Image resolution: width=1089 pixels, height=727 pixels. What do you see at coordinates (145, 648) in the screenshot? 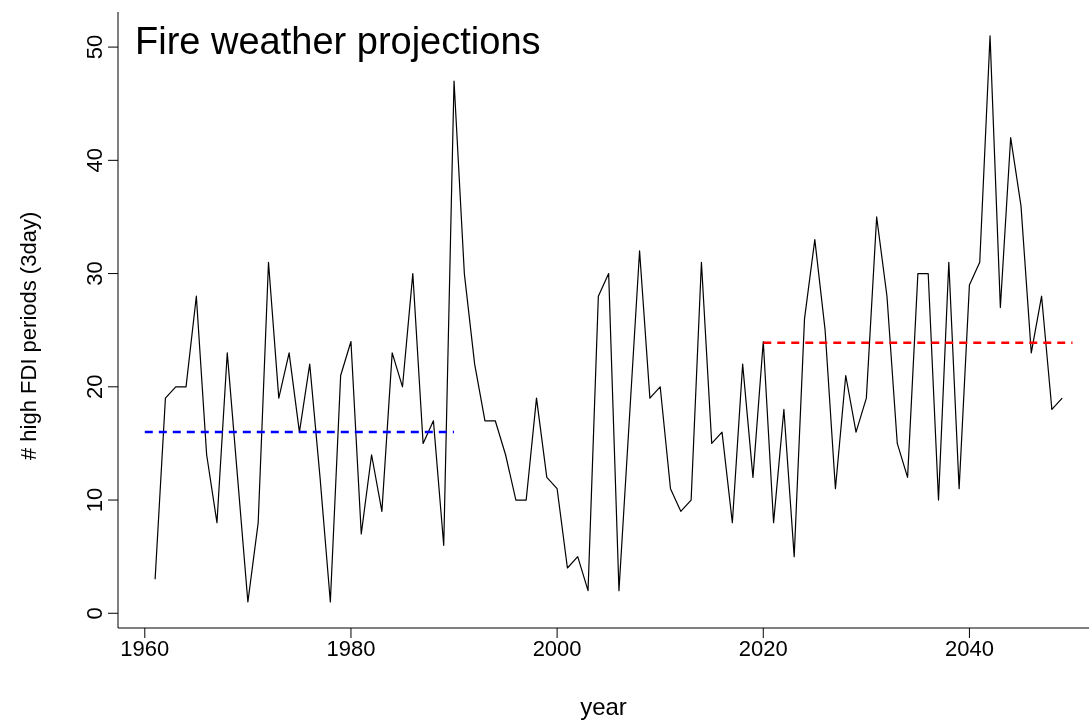
I see `x-tick-label: 1960` at bounding box center [145, 648].